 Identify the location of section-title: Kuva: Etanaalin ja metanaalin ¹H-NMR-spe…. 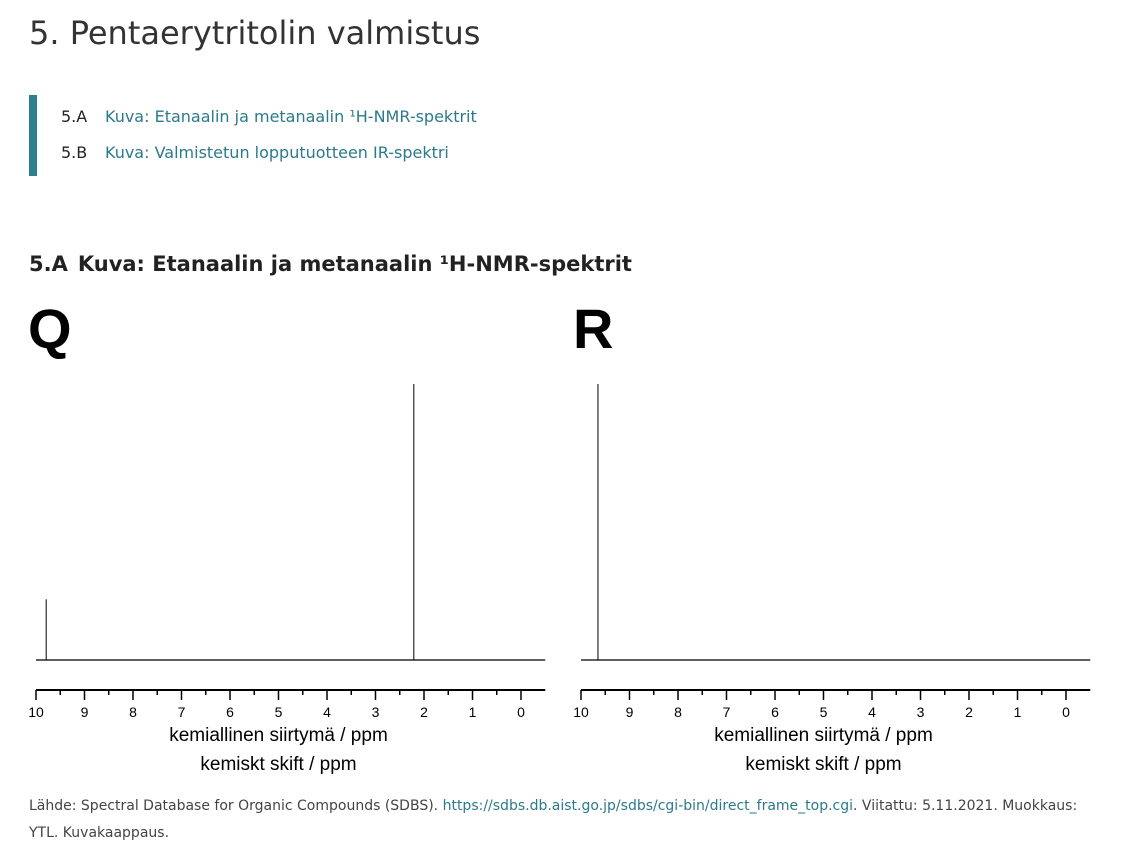
(354, 264).